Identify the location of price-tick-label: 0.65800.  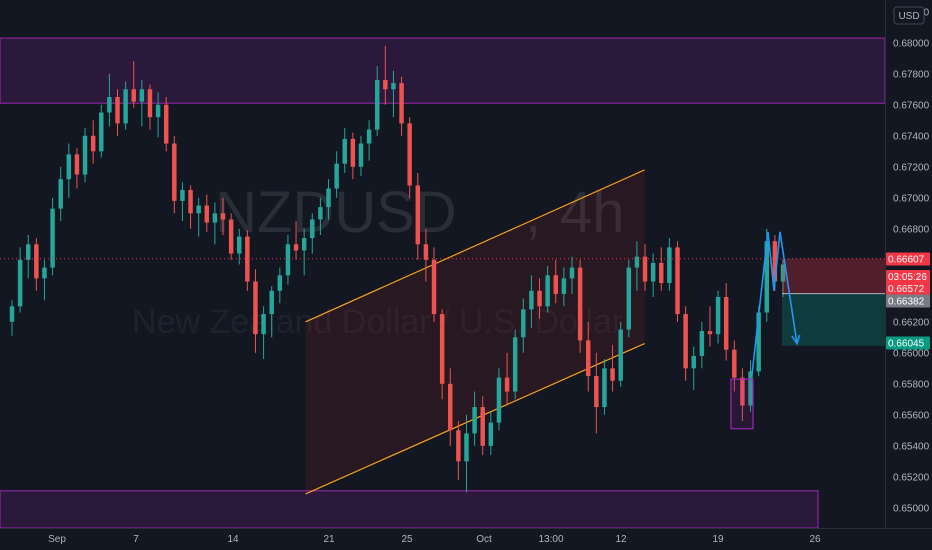
(911, 384).